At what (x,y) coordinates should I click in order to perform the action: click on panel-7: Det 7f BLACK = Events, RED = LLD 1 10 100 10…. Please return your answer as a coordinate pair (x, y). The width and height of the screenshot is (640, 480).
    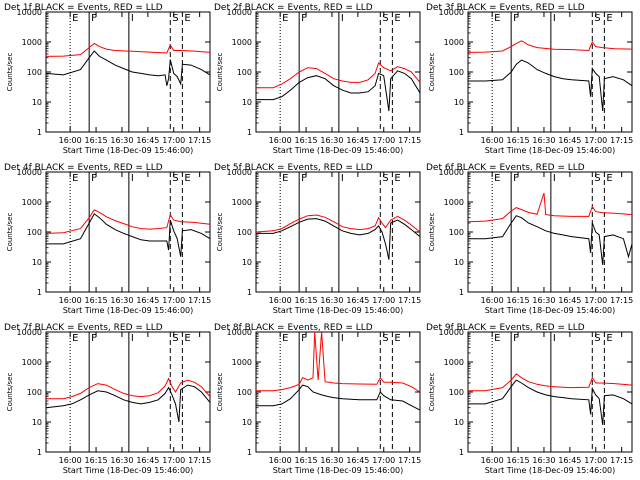
    Looking at the image, I should click on (107, 399).